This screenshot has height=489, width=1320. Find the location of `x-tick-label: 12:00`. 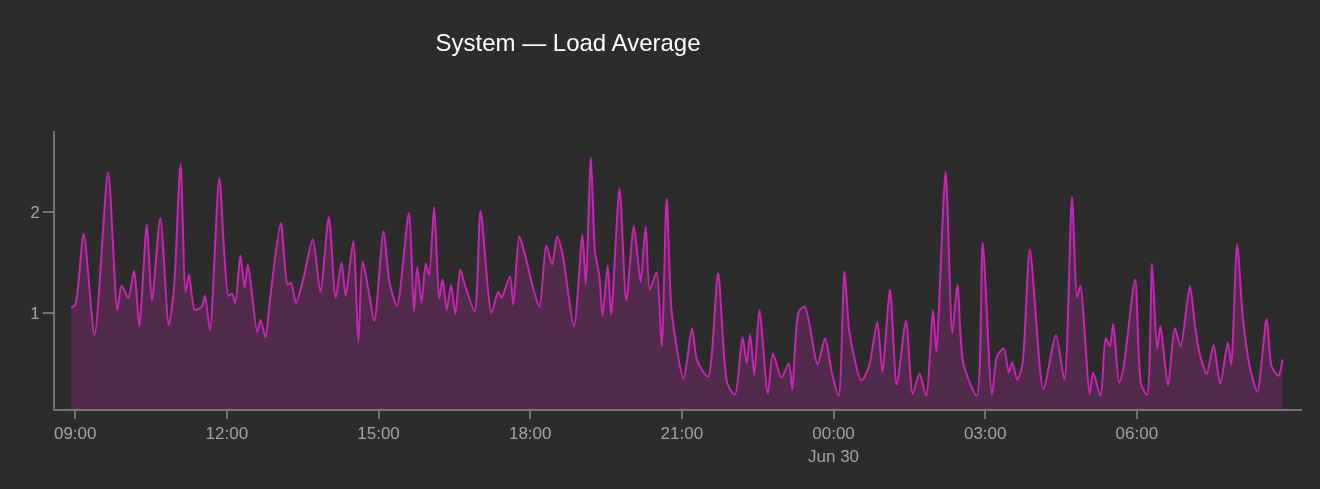

x-tick-label: 12:00 is located at coordinates (227, 434).